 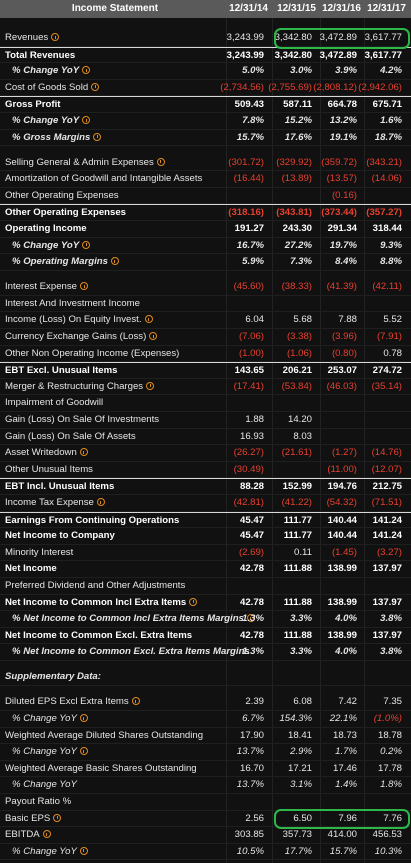 I want to click on label-text: Currency Exchange Gains (Loss), so click(x=76, y=336).